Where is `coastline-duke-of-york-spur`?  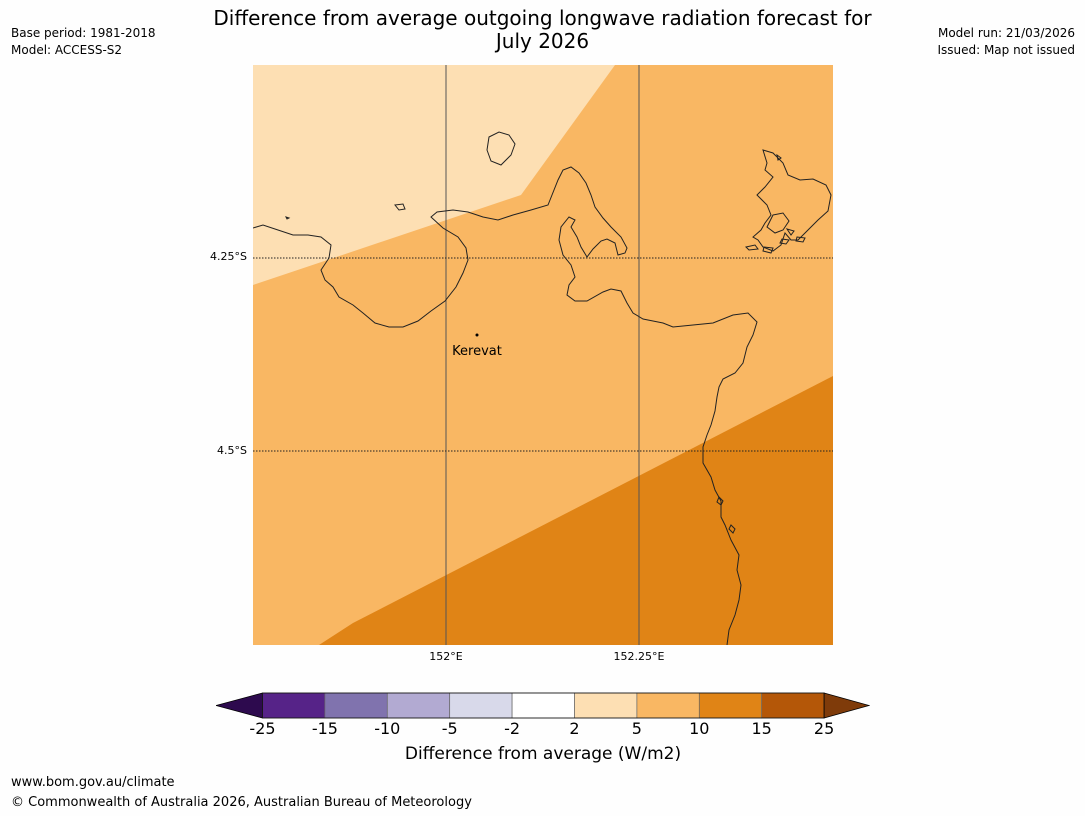
coastline-duke-of-york-spur is located at coordinates (778, 223).